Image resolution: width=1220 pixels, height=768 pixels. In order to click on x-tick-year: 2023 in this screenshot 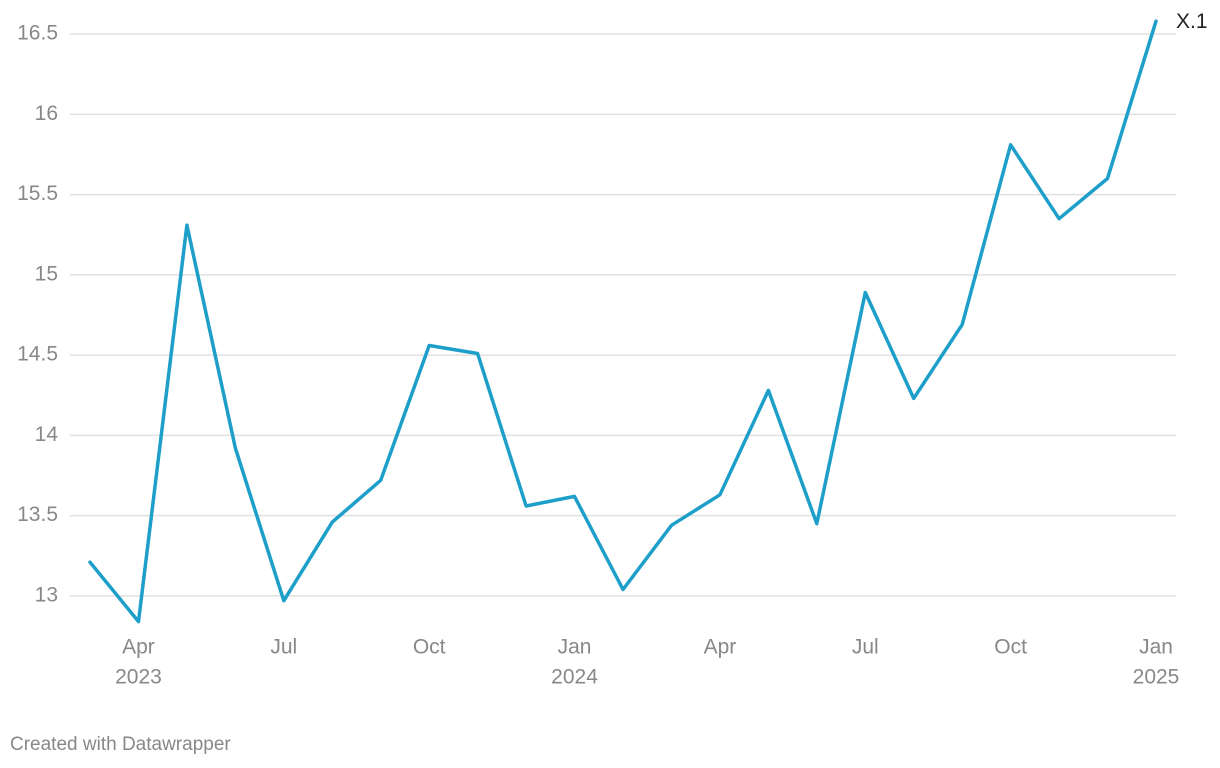, I will do `click(138, 677)`.